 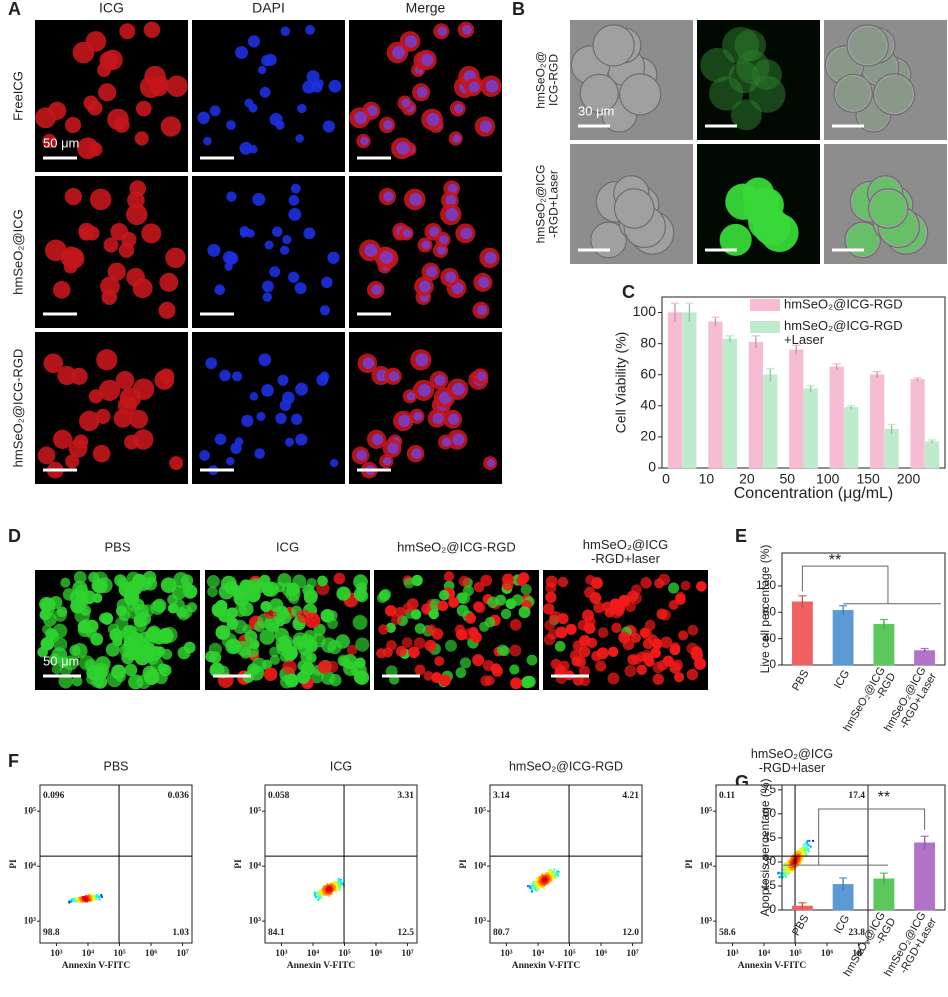 What do you see at coordinates (845, 584) in the screenshot?
I see `significance-bracket` at bounding box center [845, 584].